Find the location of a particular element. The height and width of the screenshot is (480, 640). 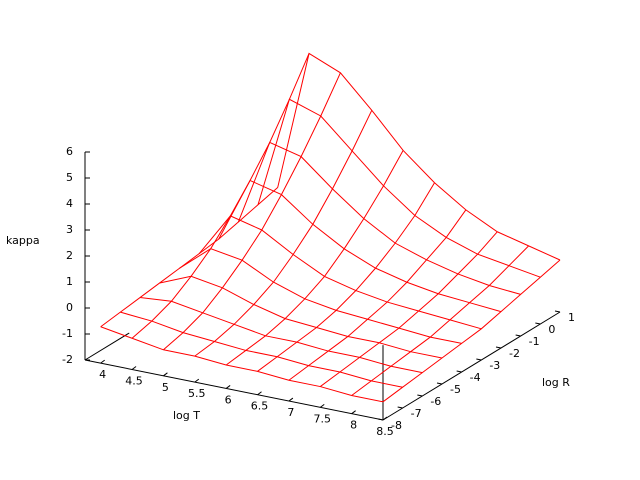

z-tick-label: 2 is located at coordinates (69, 255).